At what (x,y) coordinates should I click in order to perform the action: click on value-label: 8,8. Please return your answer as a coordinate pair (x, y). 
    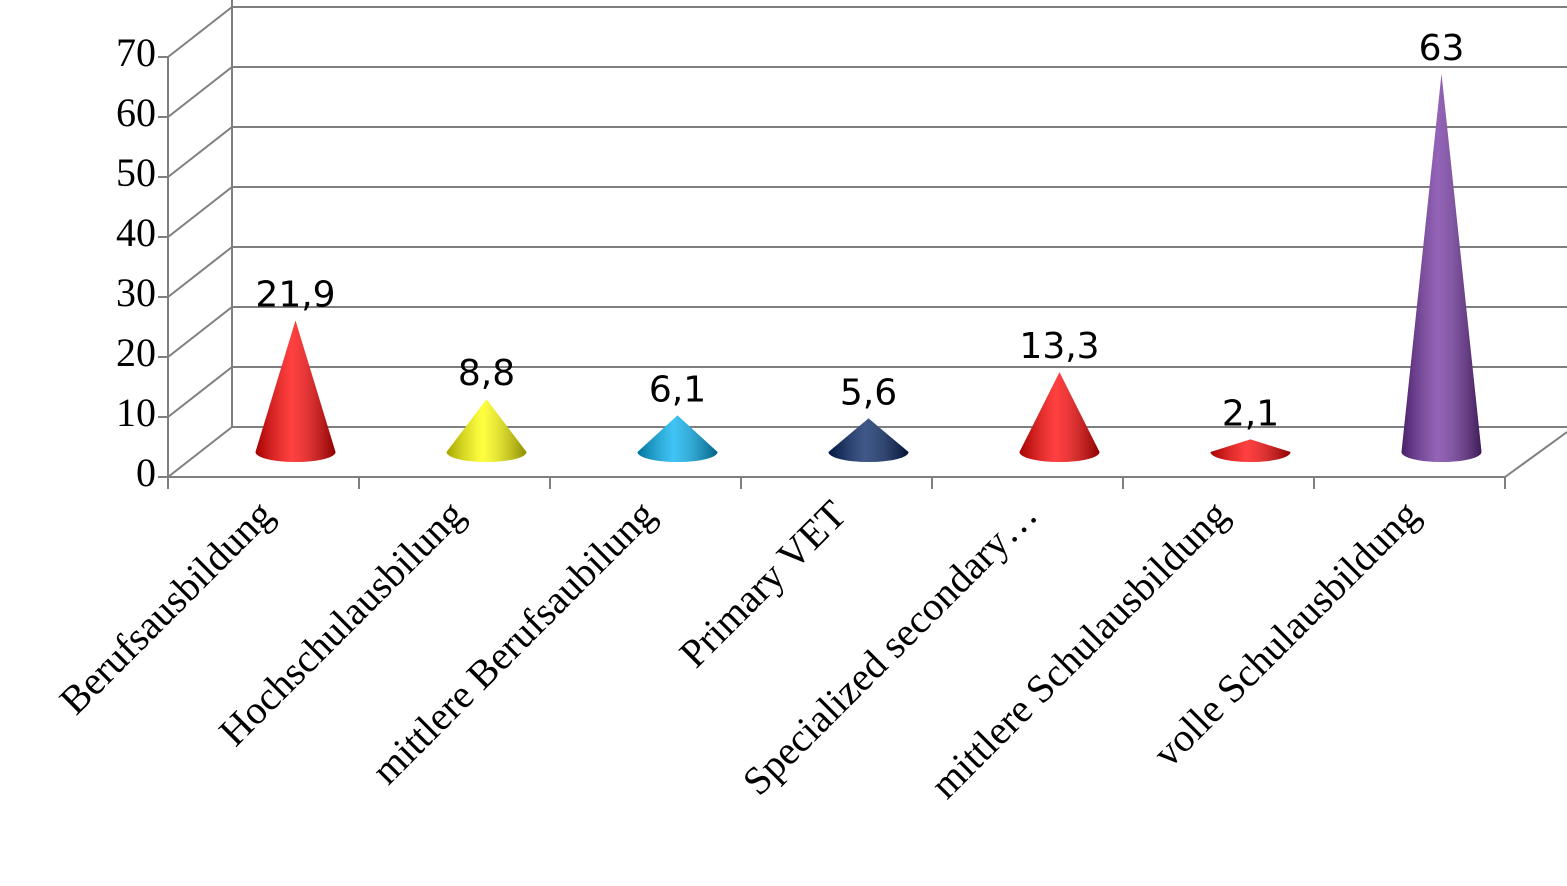
    Looking at the image, I should click on (486, 373).